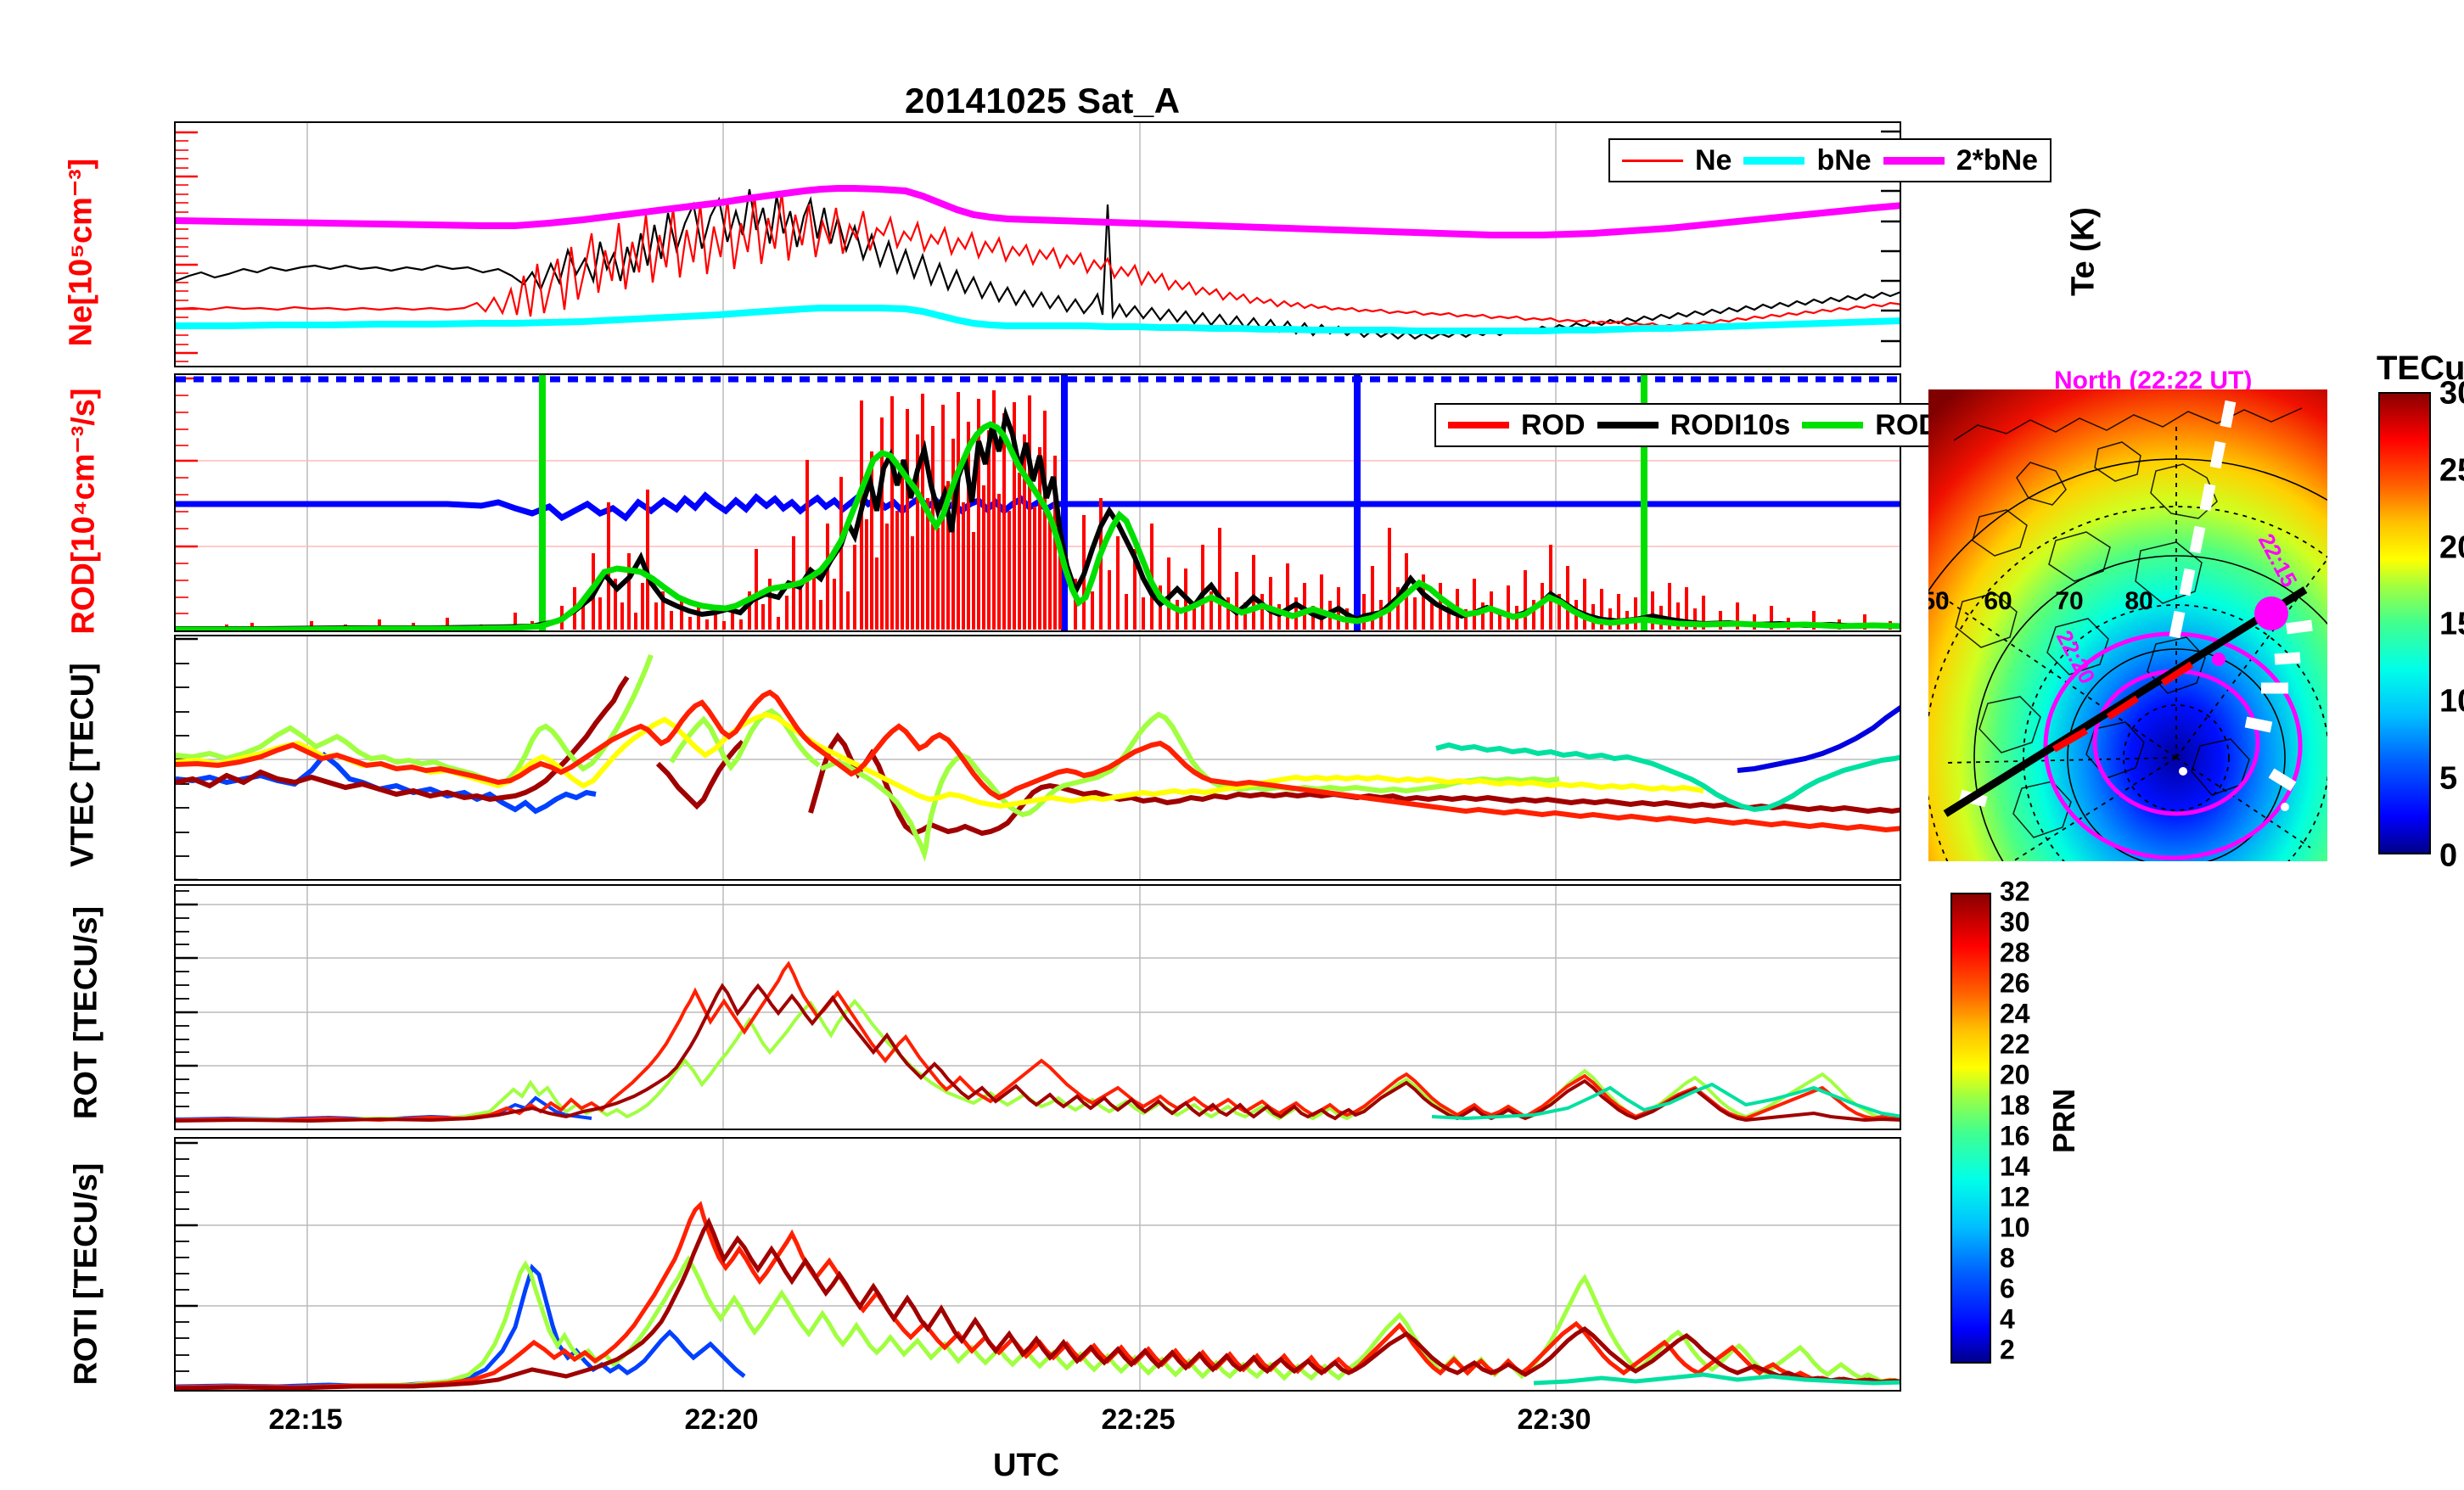  I want to click on tecu-colorbar-title: TECu, so click(2420, 368).